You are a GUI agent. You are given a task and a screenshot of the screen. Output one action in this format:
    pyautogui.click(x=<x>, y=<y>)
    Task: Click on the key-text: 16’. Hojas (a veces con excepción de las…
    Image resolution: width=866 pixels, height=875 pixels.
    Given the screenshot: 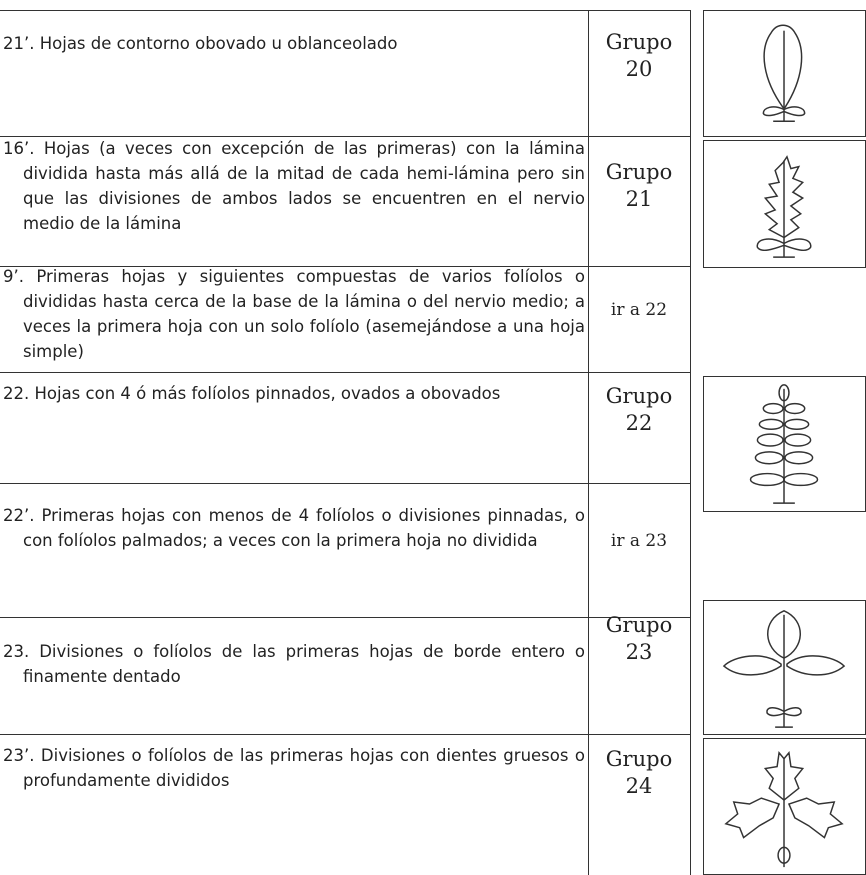 What is the action you would take?
    pyautogui.click(x=294, y=186)
    